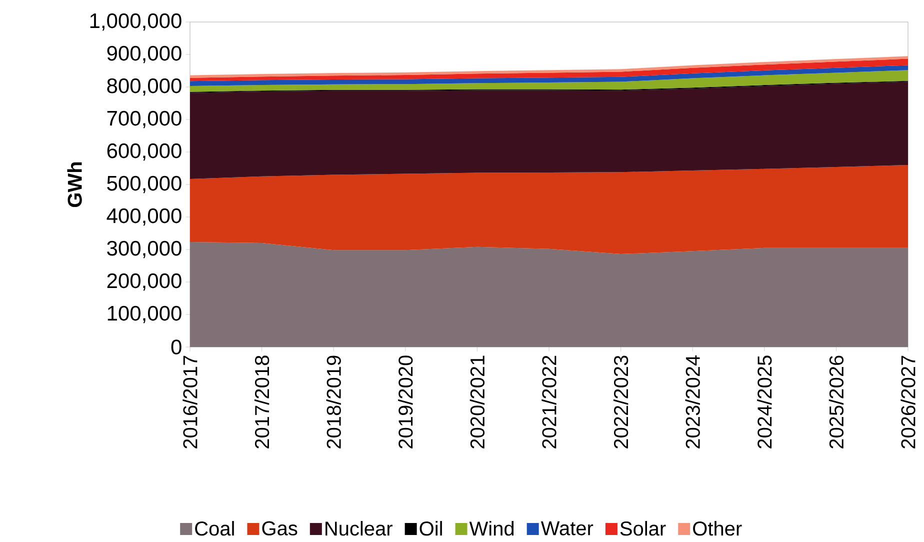  Describe the element at coordinates (405, 402) in the screenshot. I see `x-tick-label: 2019/2020` at that location.